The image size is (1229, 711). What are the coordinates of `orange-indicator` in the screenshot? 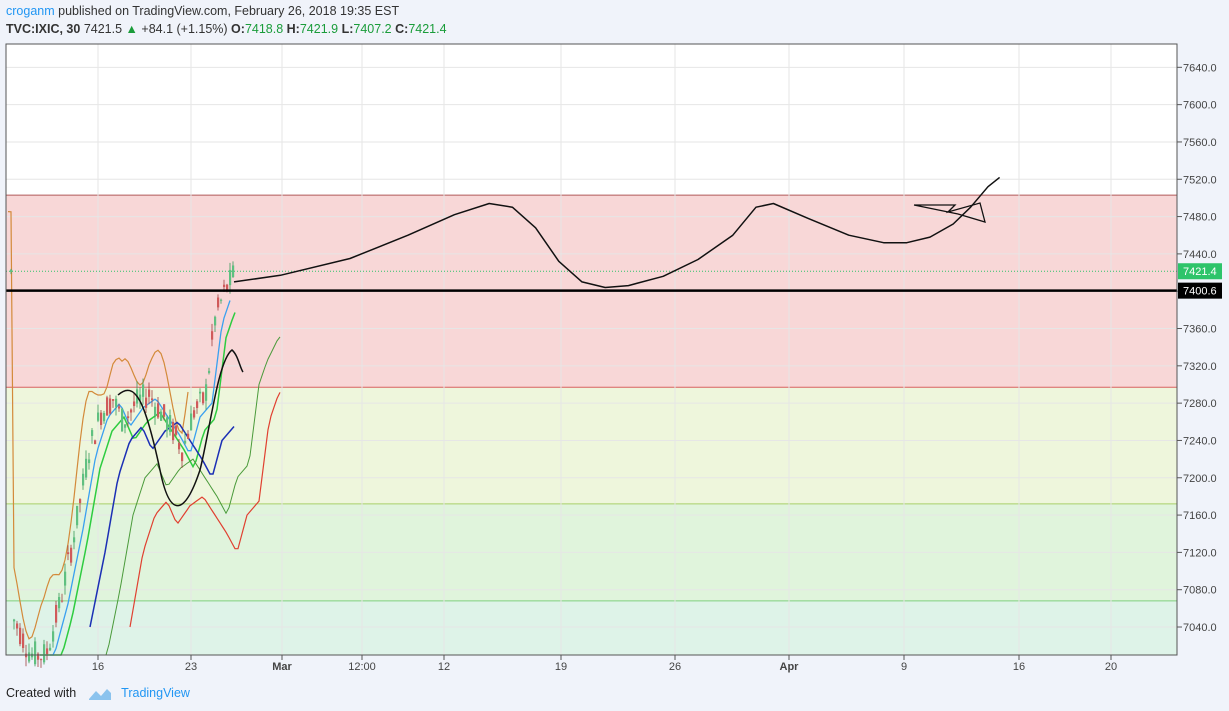 It's located at (98, 425).